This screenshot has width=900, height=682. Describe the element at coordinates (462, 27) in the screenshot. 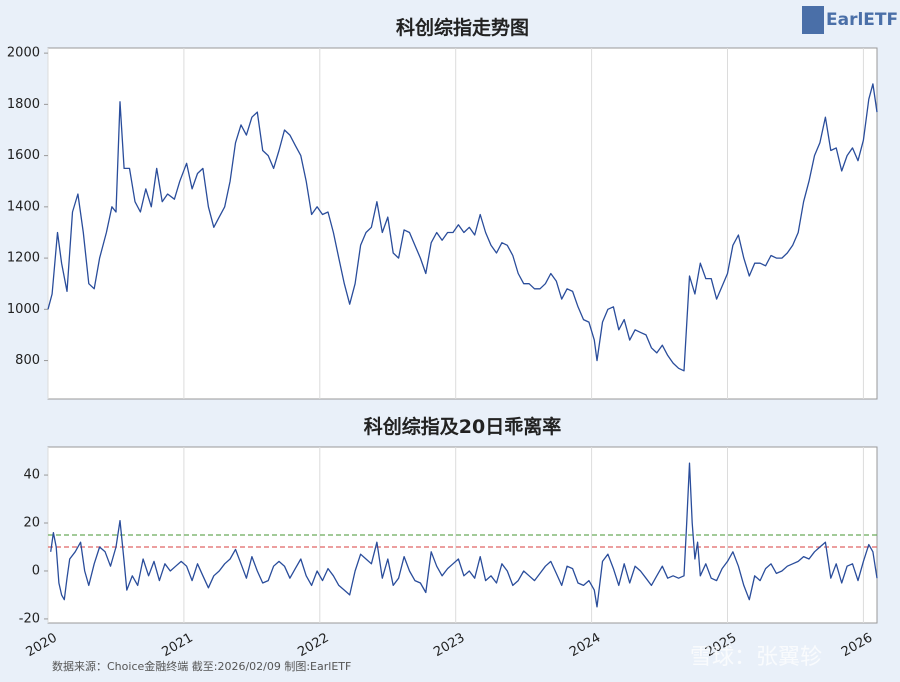

I see `chart-title: 科创综指走势图` at that location.